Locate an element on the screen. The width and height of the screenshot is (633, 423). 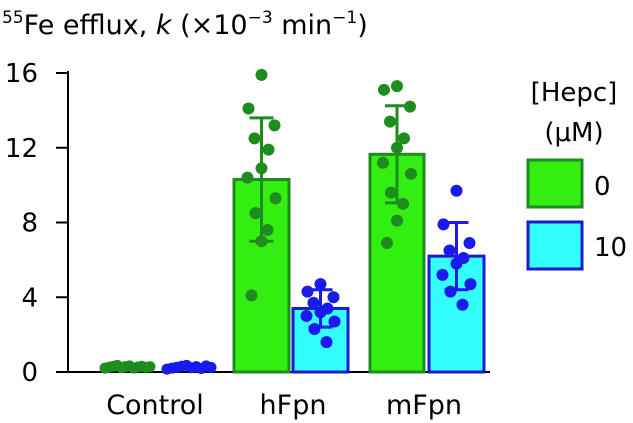
y-tick-label-12: 12 is located at coordinates (21, 149).